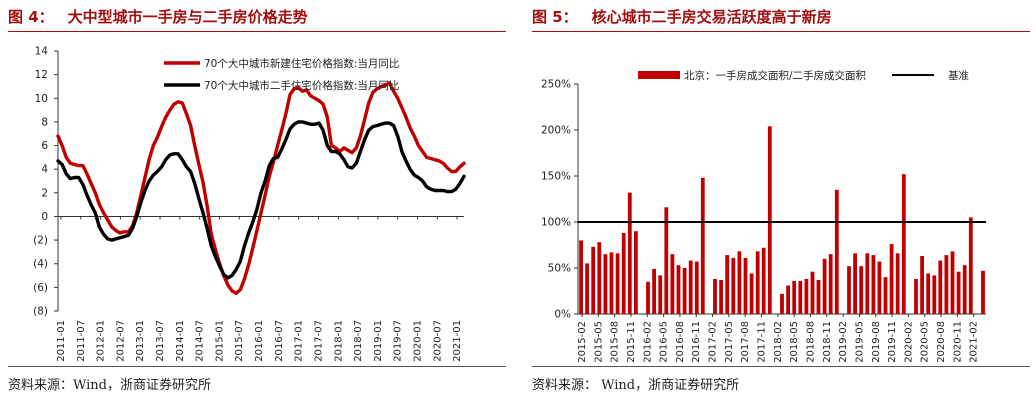  What do you see at coordinates (775, 75) in the screenshot?
I see `legend-label-bars: 北京：一手房成交面积/二手房成交面积` at bounding box center [775, 75].